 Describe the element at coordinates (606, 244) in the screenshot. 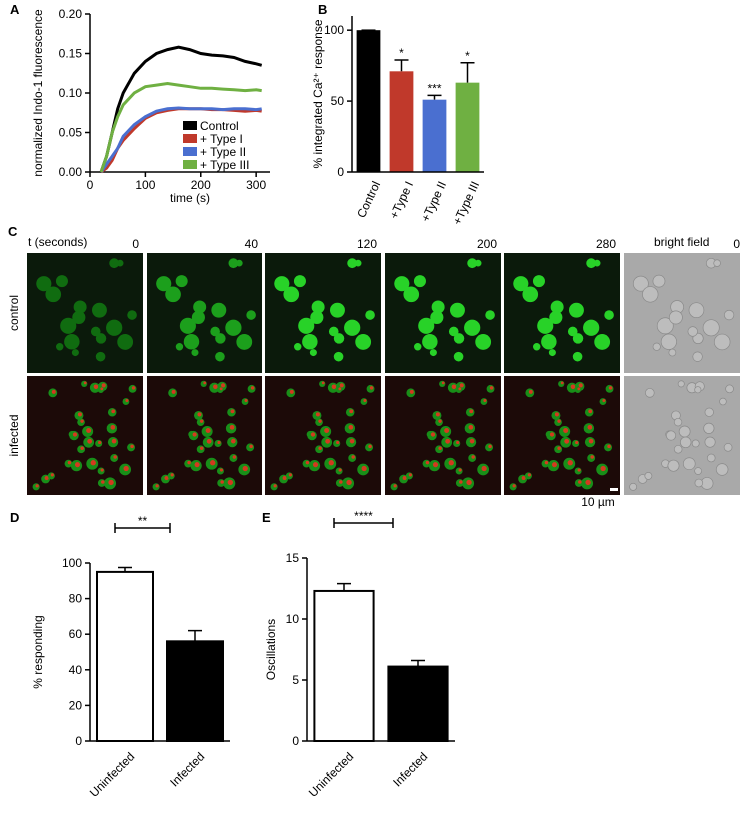

I see `time-point: 280` at that location.